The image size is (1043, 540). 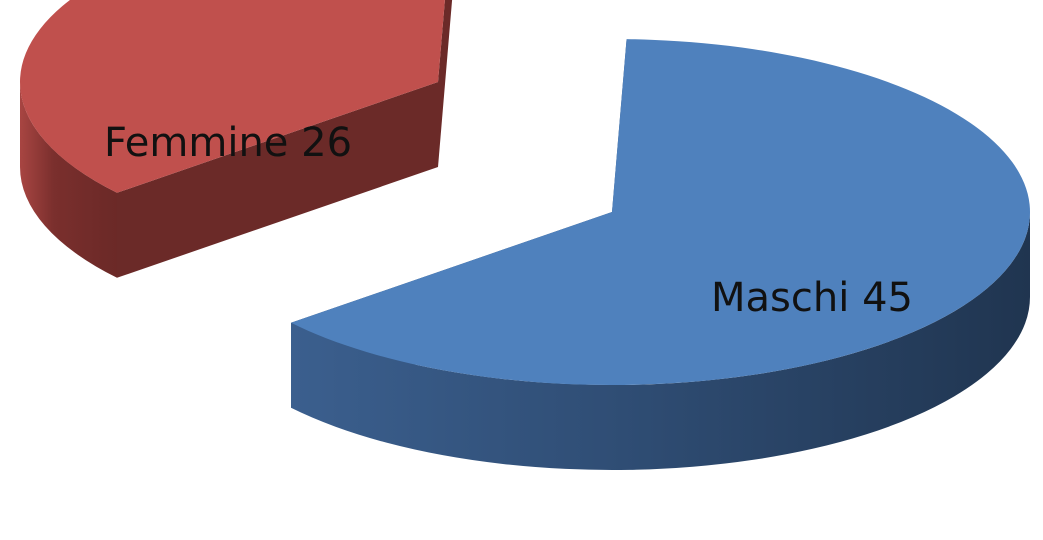 What do you see at coordinates (69, 180) in the screenshot?
I see `pie-slice-rim` at bounding box center [69, 180].